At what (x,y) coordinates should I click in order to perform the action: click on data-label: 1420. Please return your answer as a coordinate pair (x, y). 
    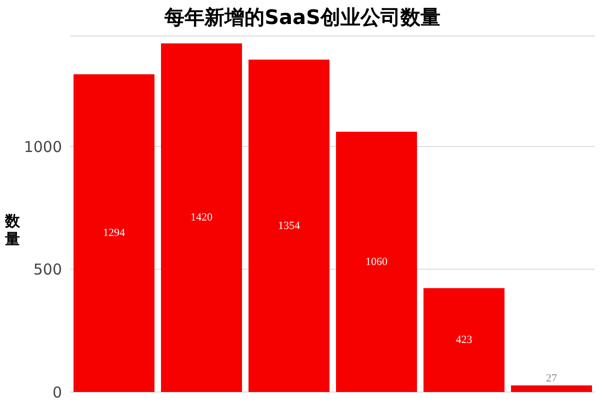
    Looking at the image, I should click on (201, 218).